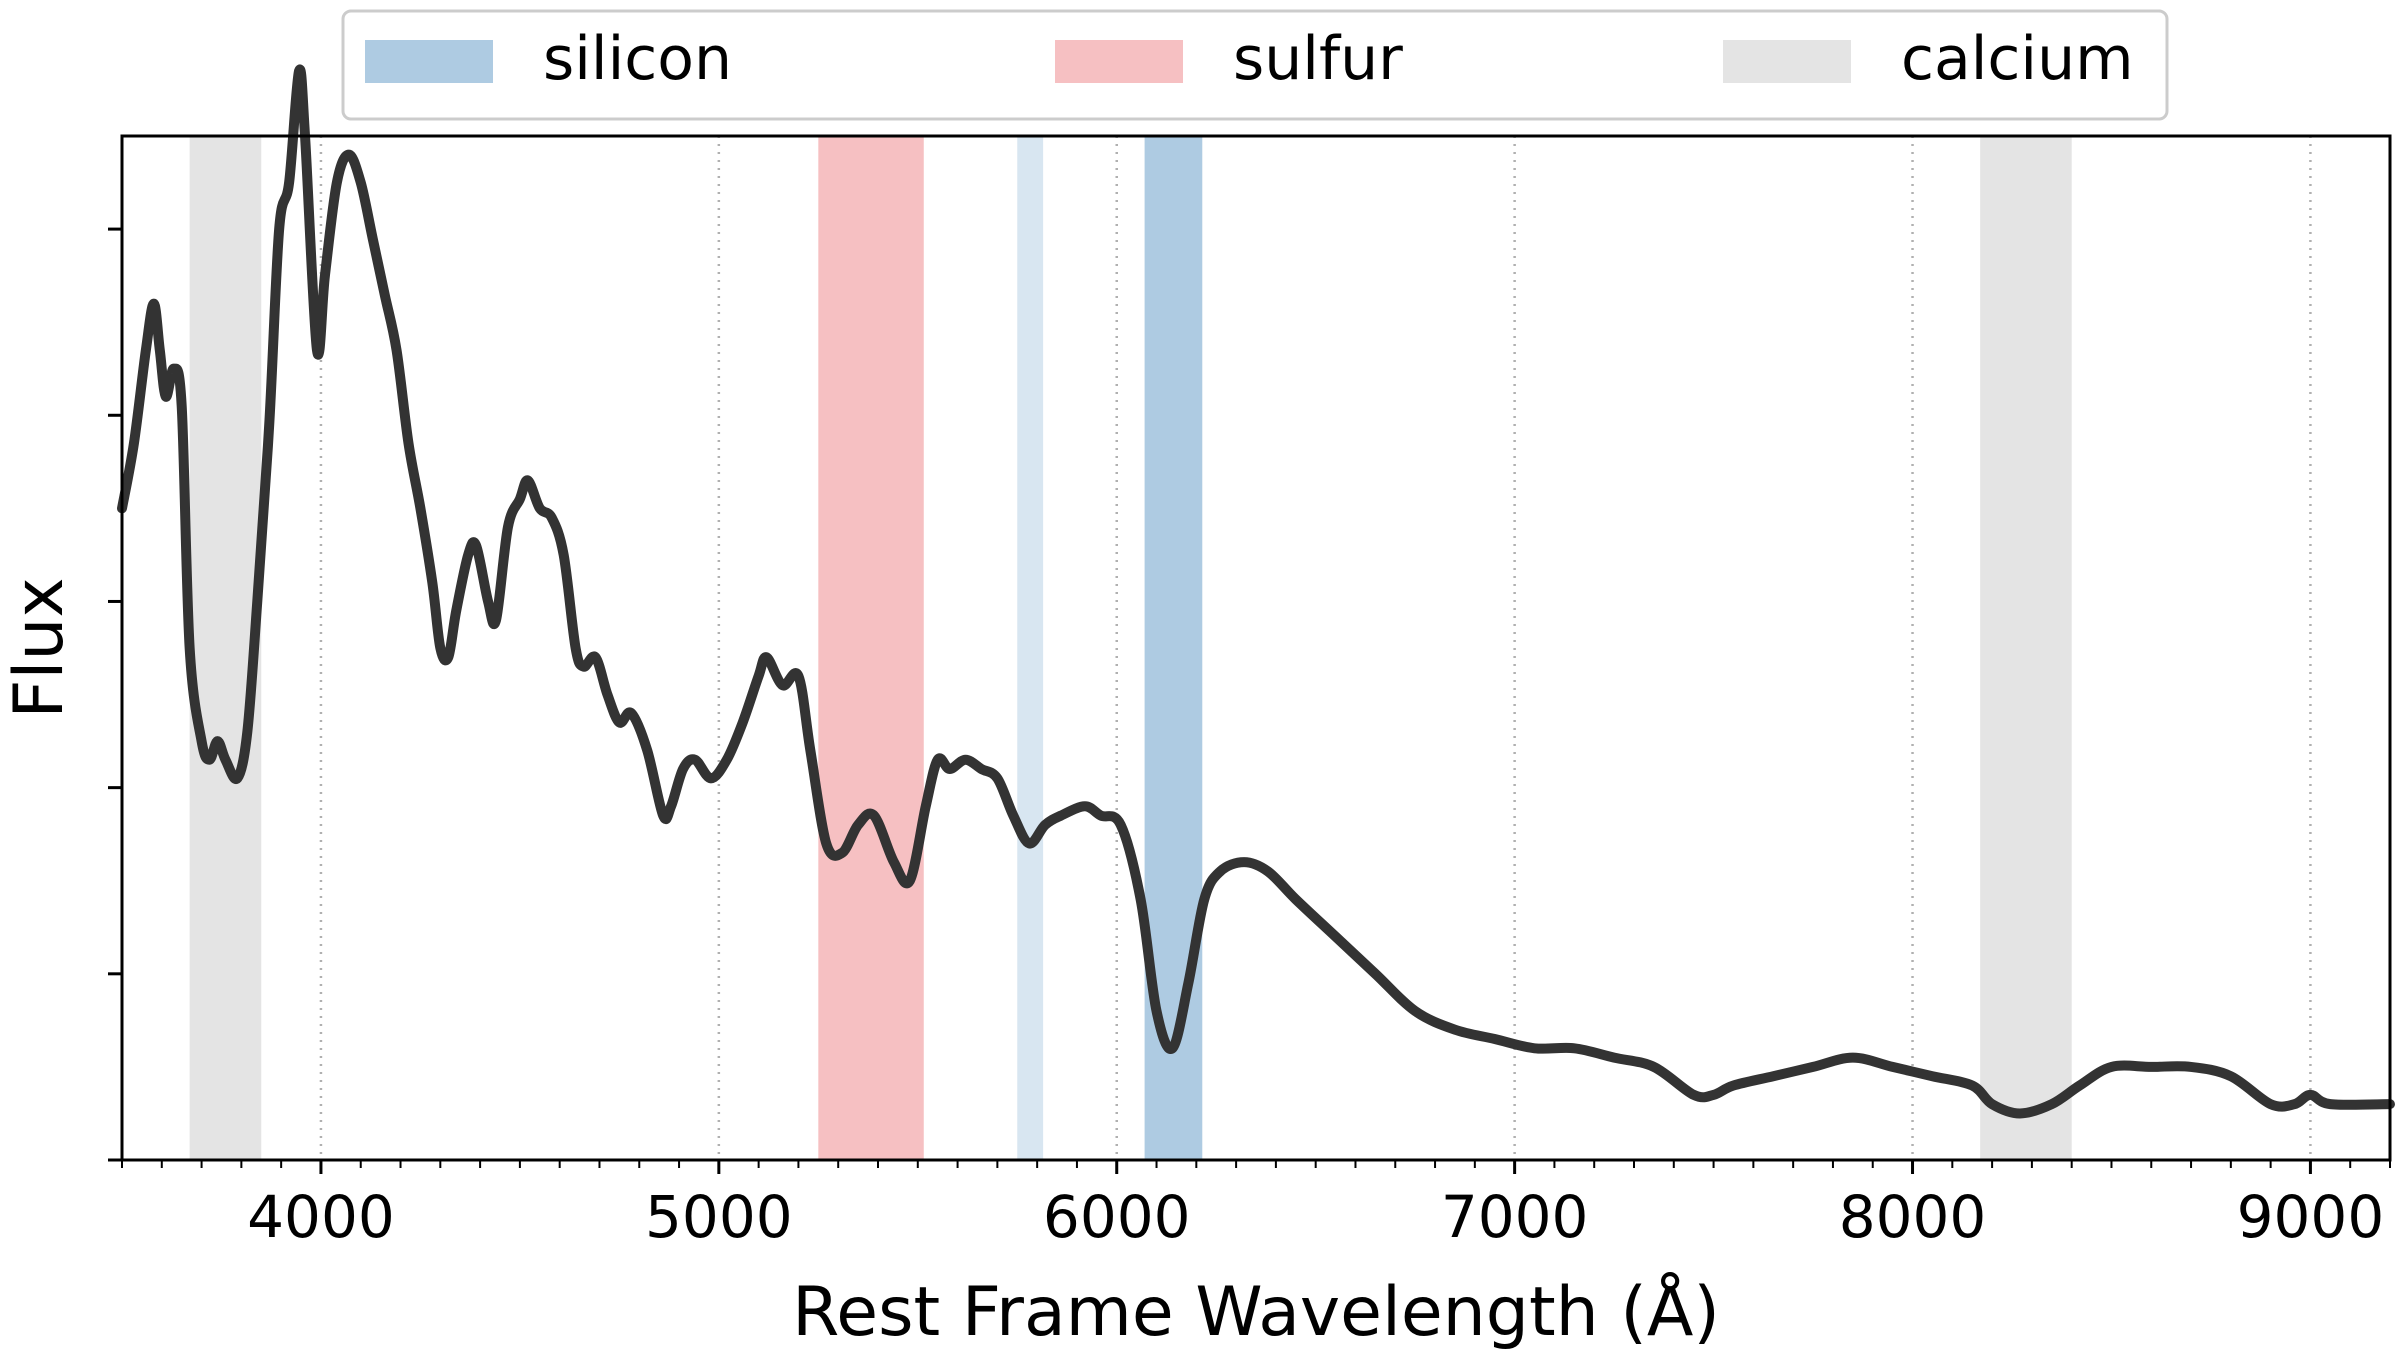 The height and width of the screenshot is (1354, 2400). Describe the element at coordinates (1787, 61) in the screenshot. I see `legend-swatch-calcium` at that location.